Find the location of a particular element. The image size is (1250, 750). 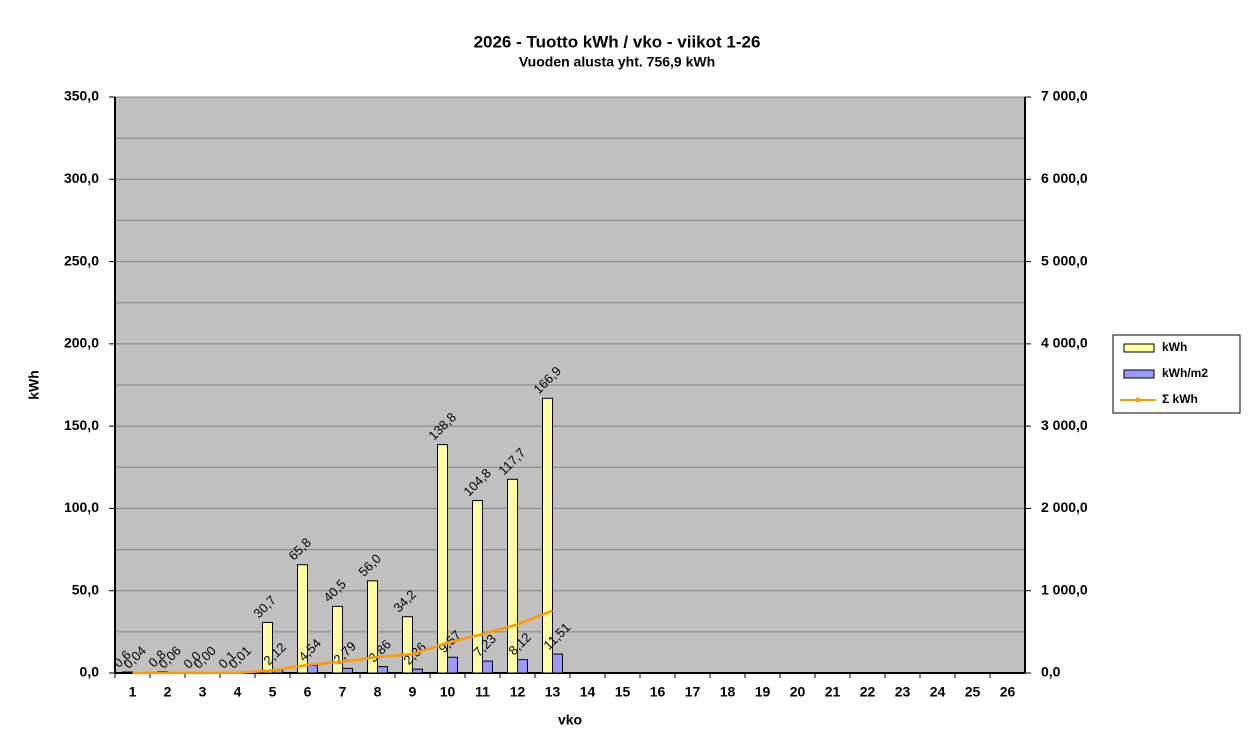

y-tick-label: 50,0 is located at coordinates (85, 589).